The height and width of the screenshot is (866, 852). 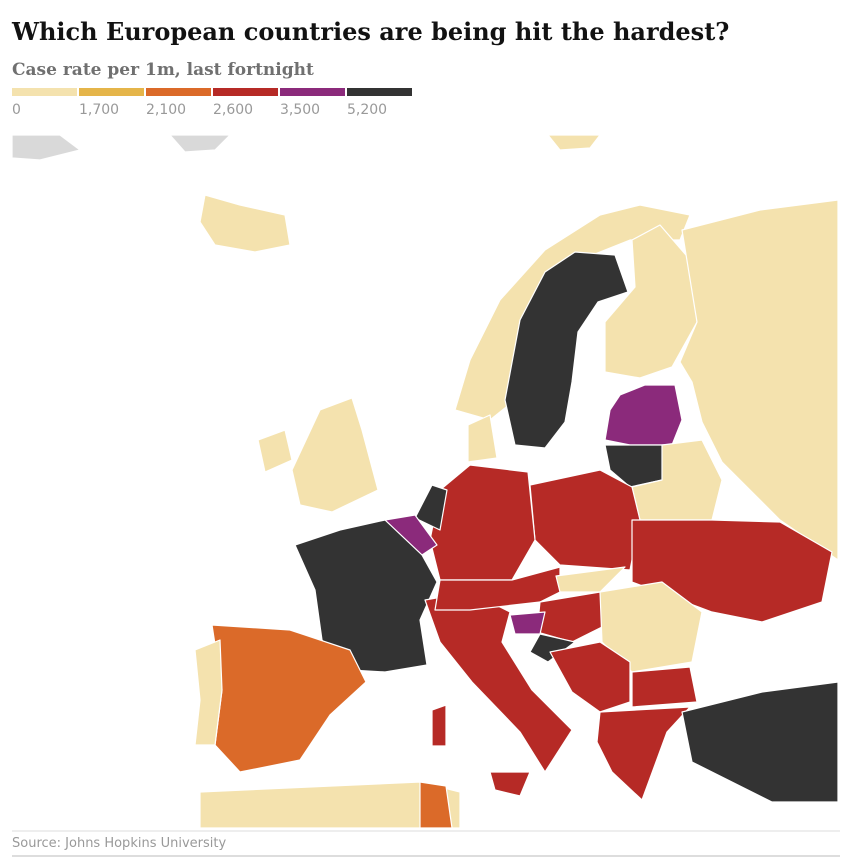 I want to click on legend-label: 2,100, so click(x=166, y=110).